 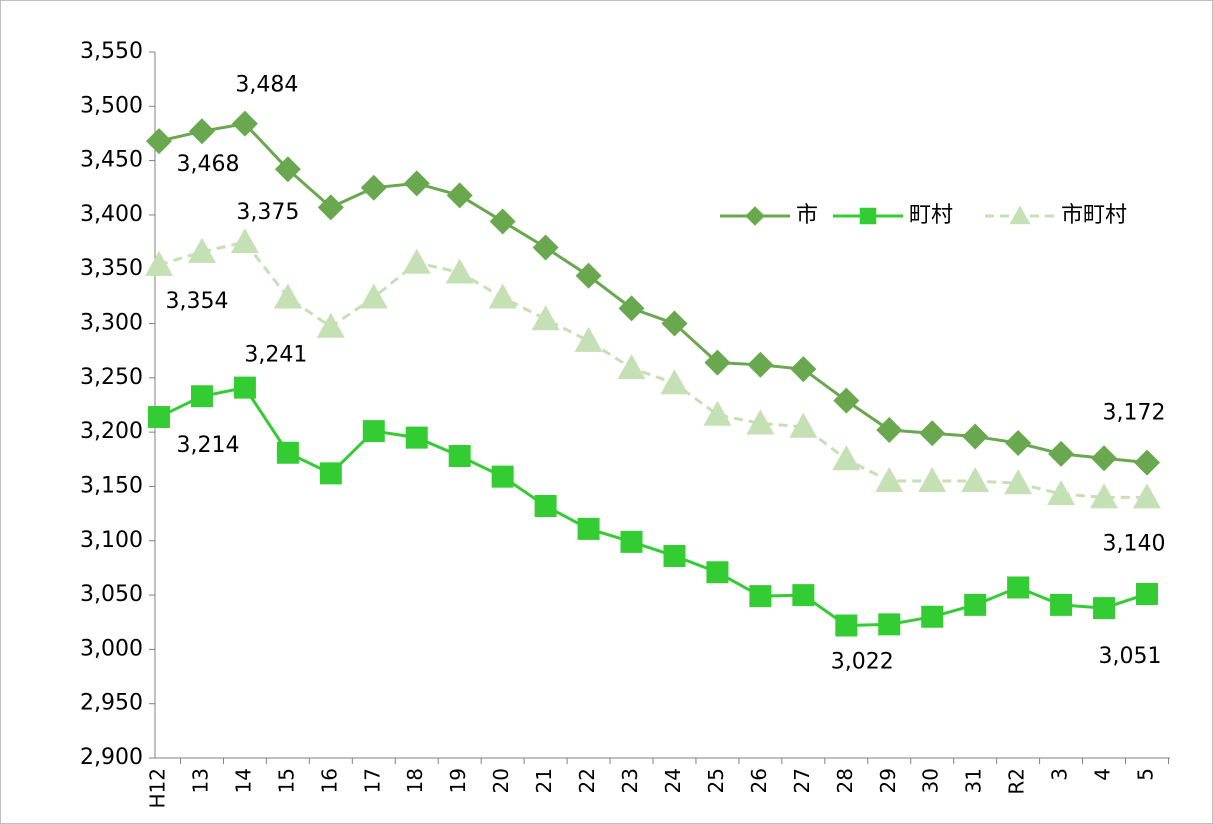 I want to click on legend-label: 市, so click(x=807, y=215).